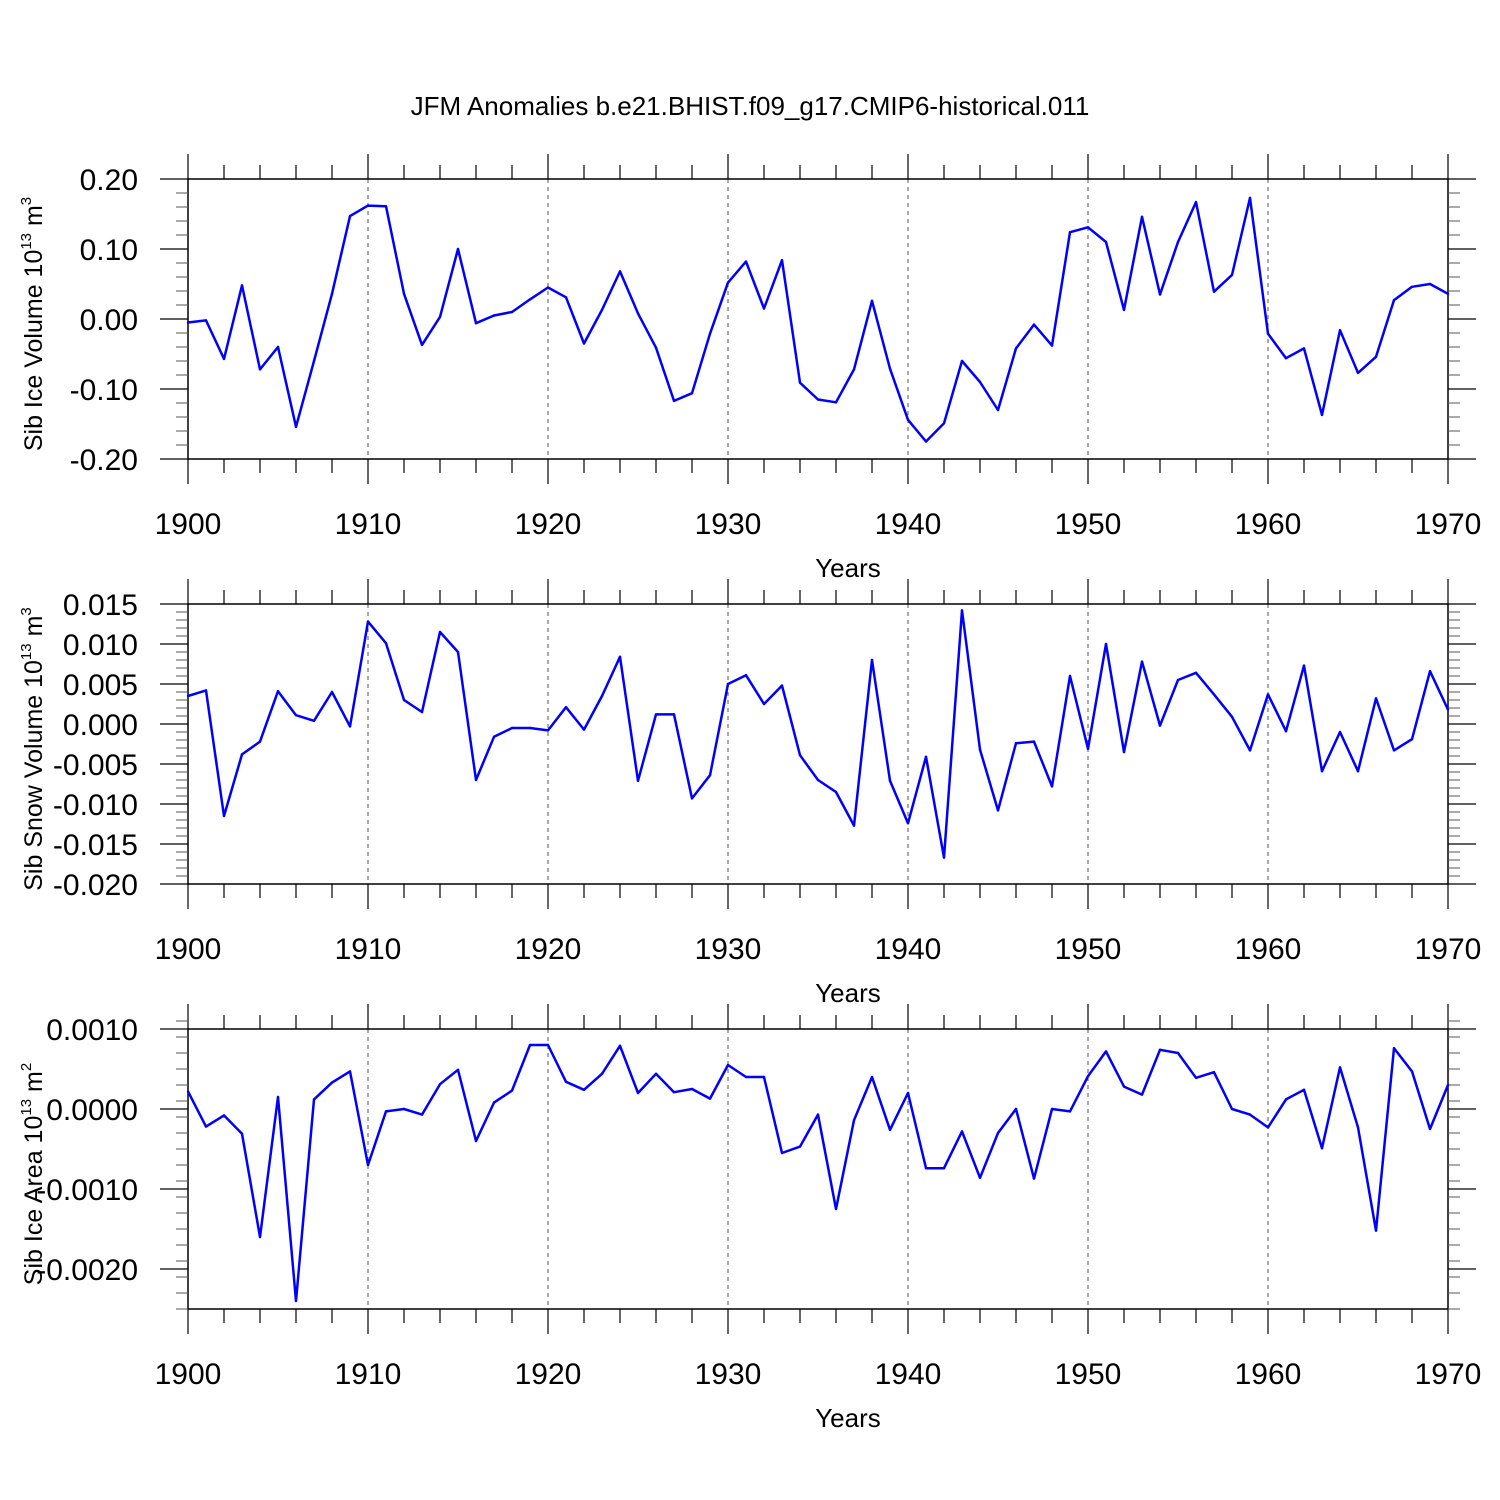 The height and width of the screenshot is (1500, 1500). I want to click on x-axis-label: Years, so click(848, 993).